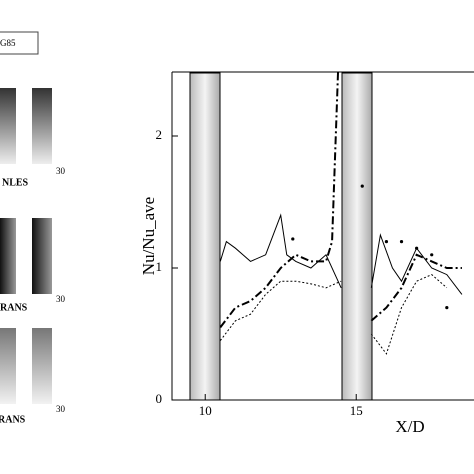 The height and width of the screenshot is (474, 474). I want to click on y-tick-label: 2, so click(159, 134).